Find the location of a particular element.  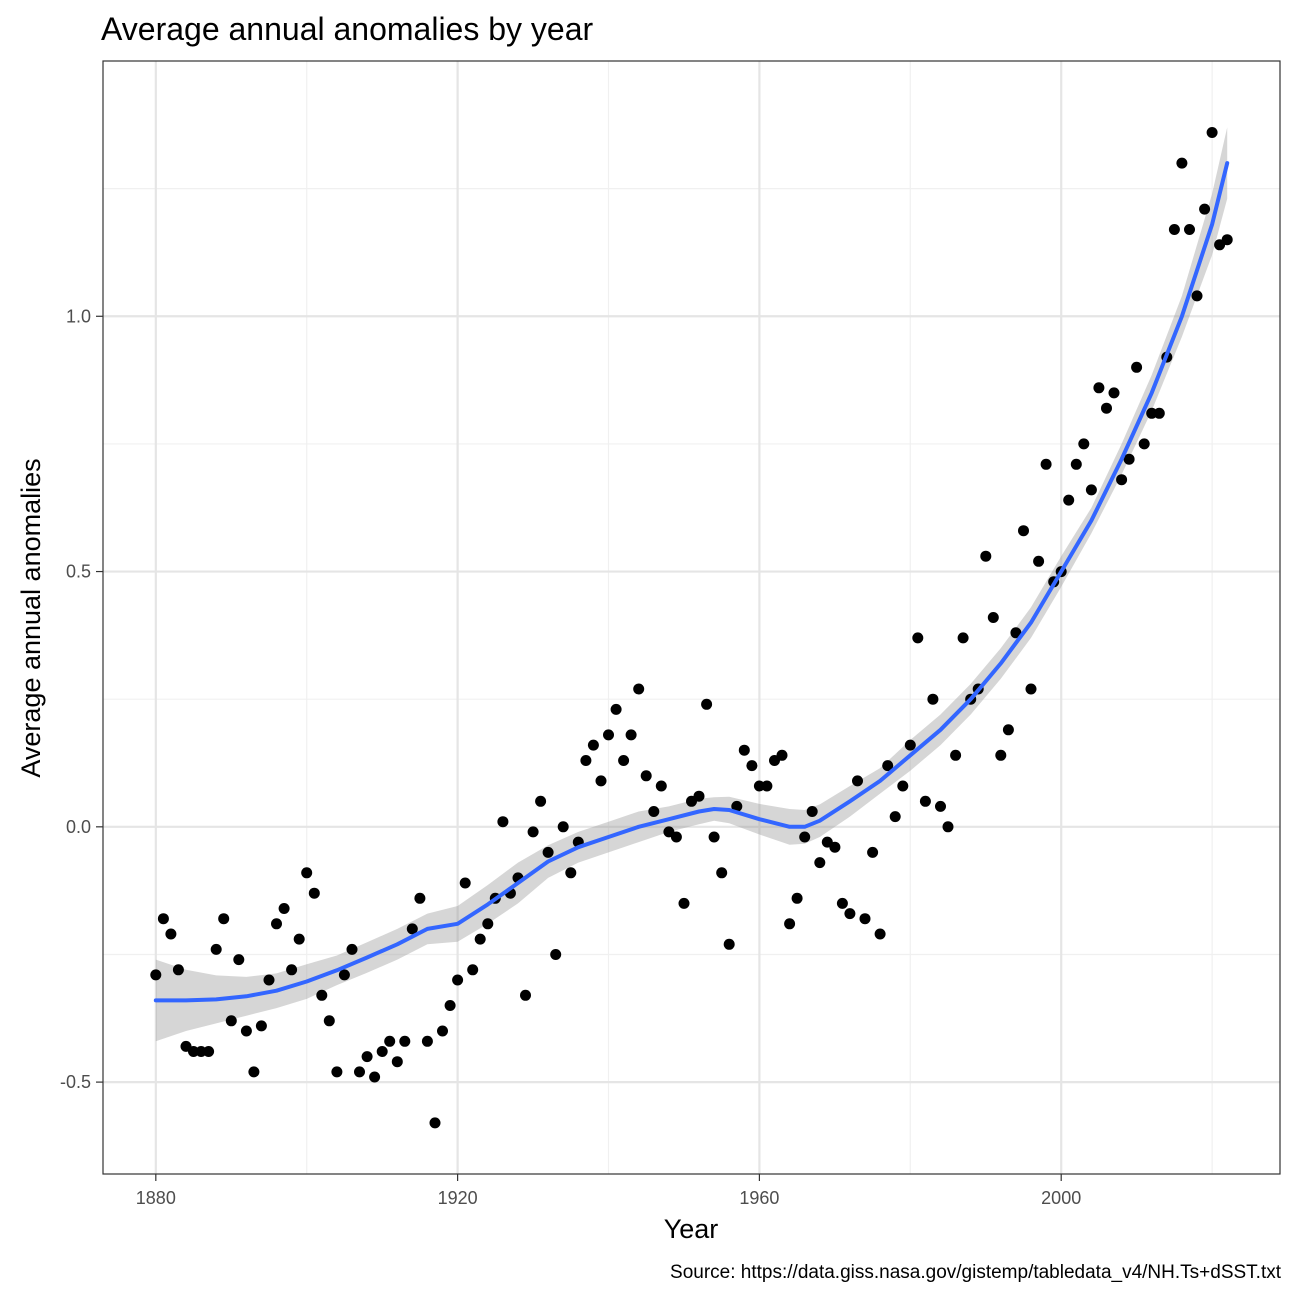

x-tick-label: 2000 is located at coordinates (1061, 1198).